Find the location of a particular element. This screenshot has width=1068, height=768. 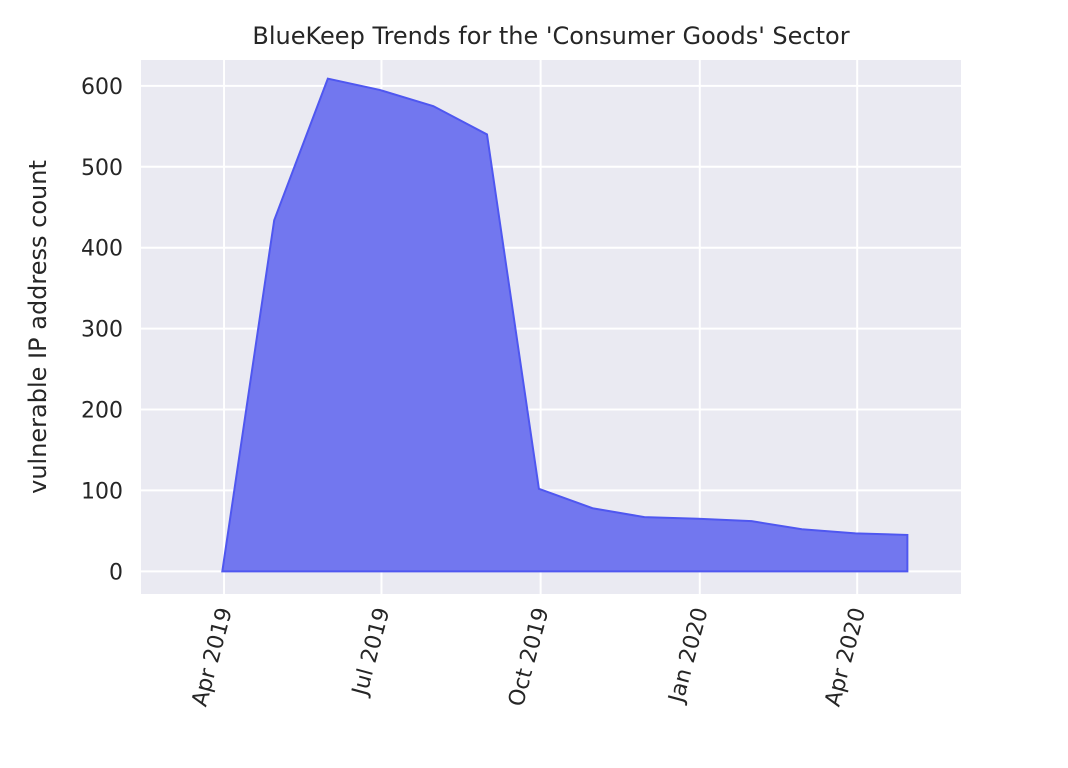

x-axis: Apr 2019 Jul 2019 Oct 2019 Jan 2020 Apr 2020 is located at coordinates (529, 657).